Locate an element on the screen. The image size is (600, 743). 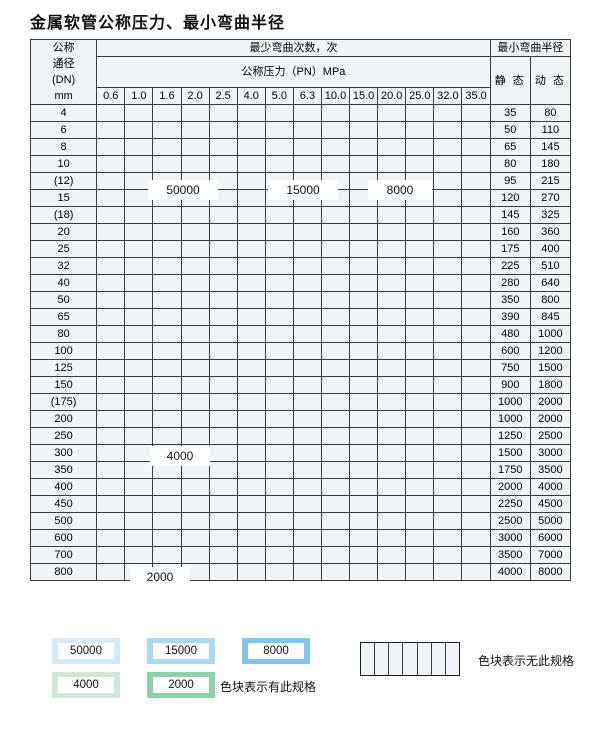
radius-static-cell: 160 is located at coordinates (510, 232).